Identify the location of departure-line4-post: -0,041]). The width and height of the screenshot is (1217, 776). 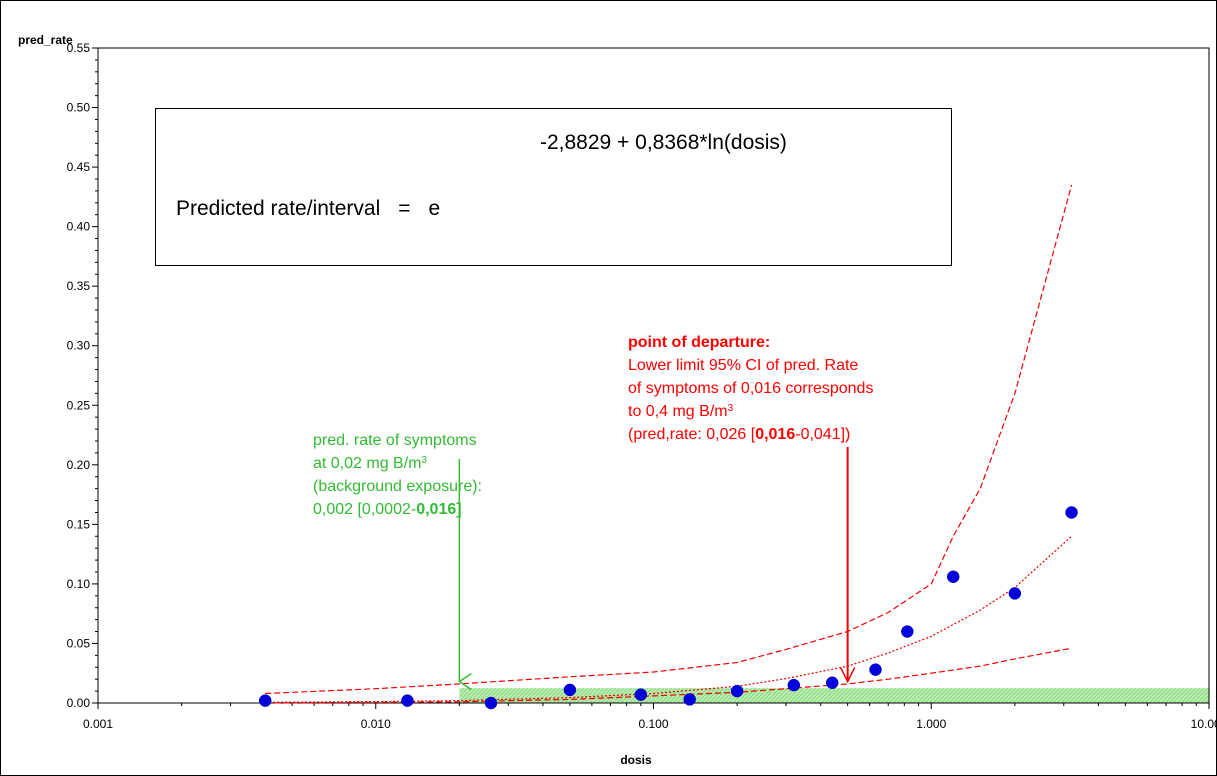
(823, 434).